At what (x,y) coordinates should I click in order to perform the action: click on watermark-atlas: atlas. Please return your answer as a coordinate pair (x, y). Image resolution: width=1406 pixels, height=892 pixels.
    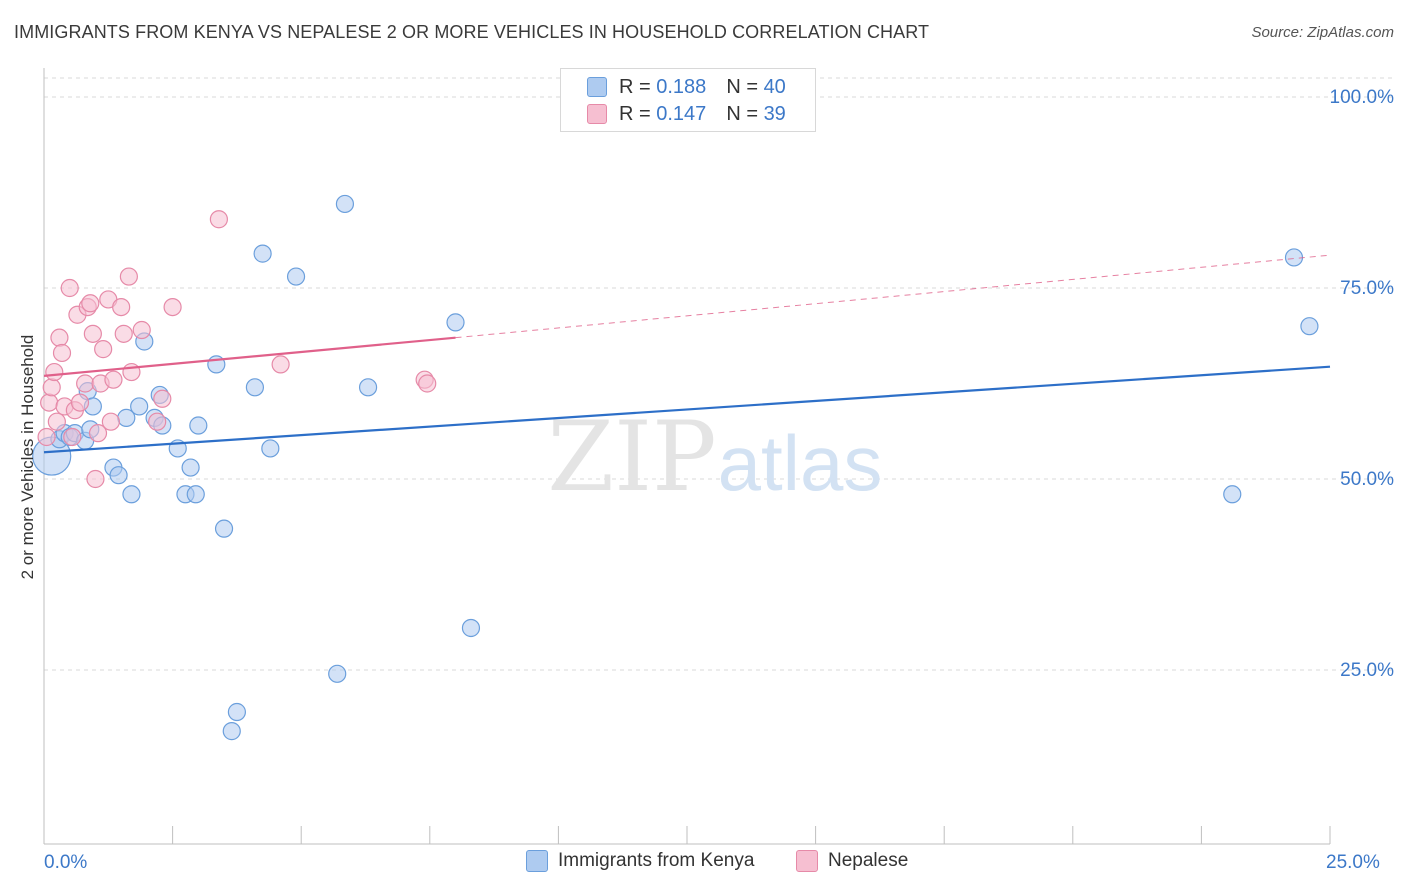
    Looking at the image, I should click on (800, 463).